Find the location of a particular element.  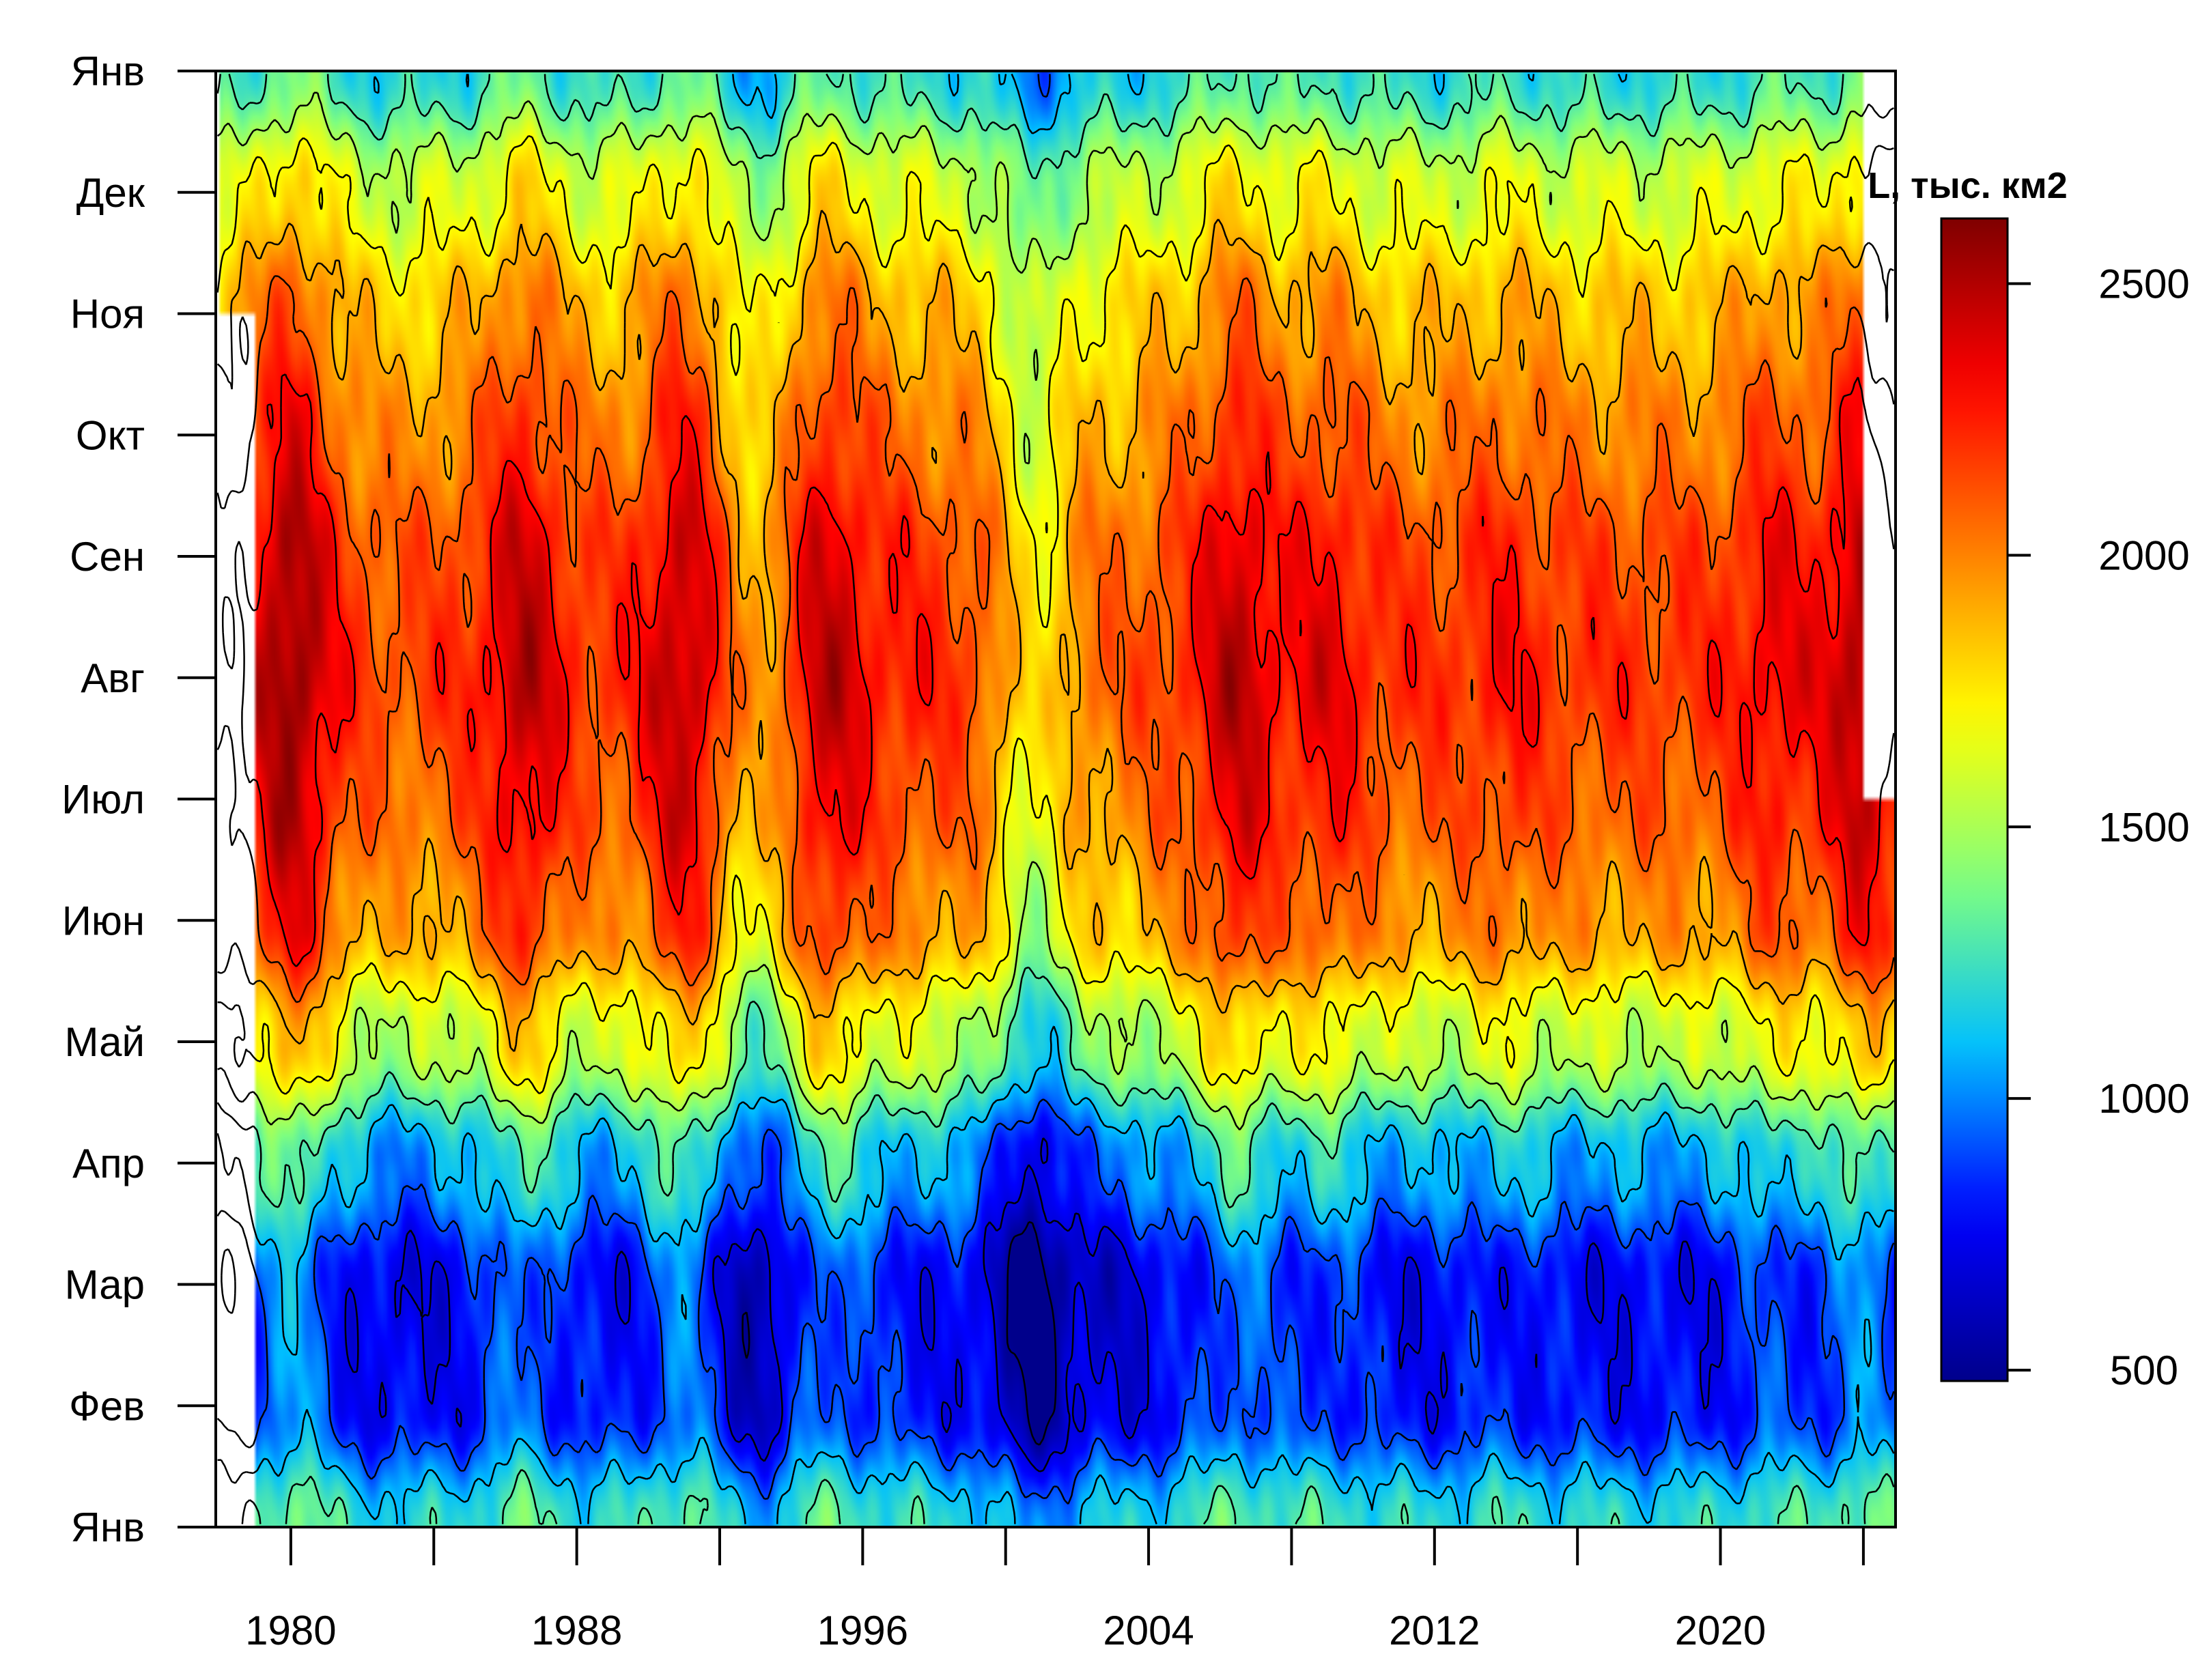

colorbar-tick-label: 500 is located at coordinates (2144, 1370).